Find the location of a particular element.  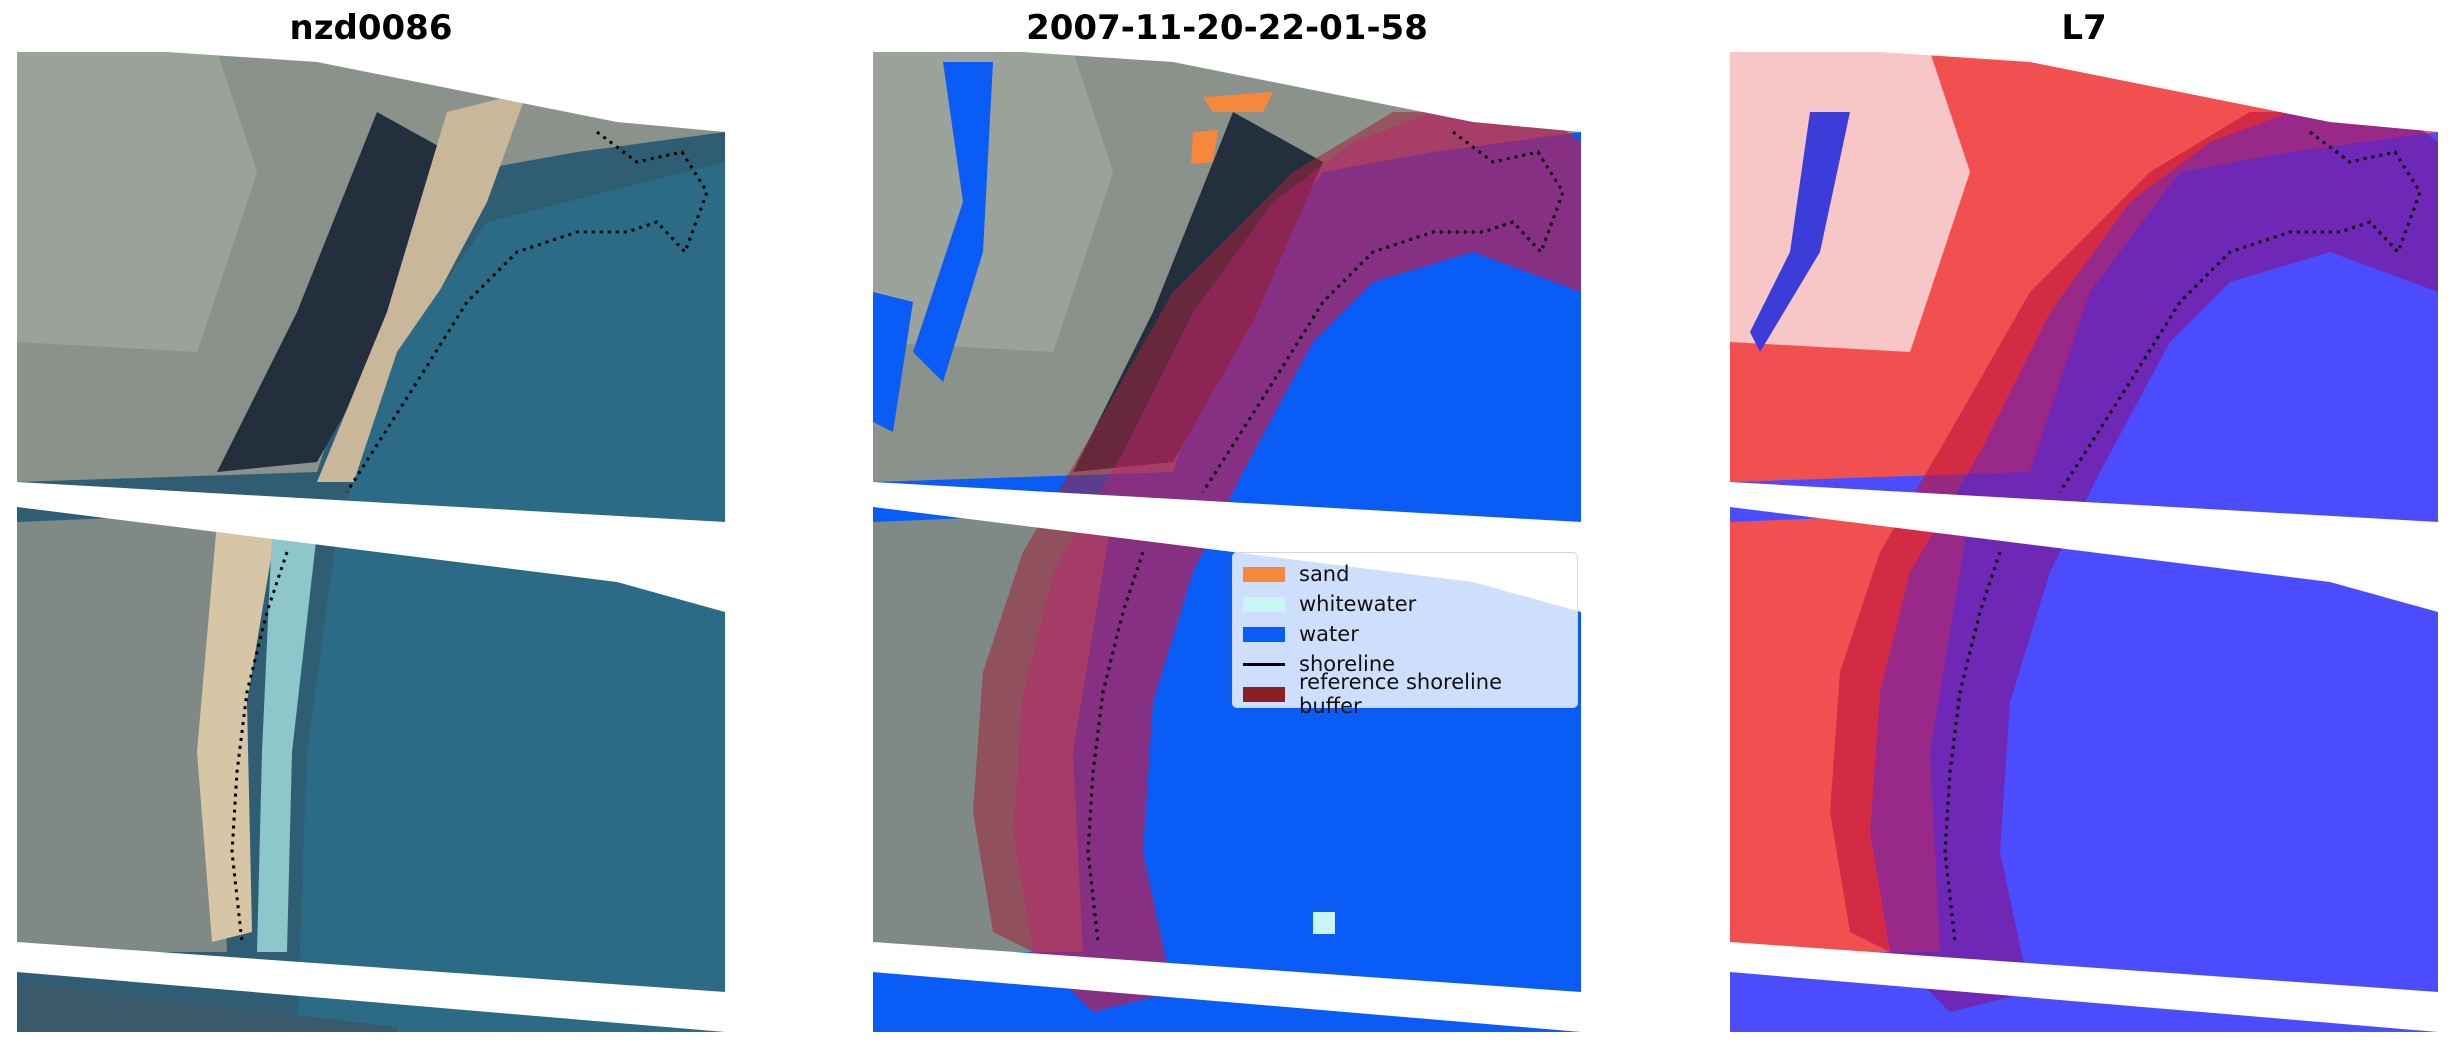

legend-item-buffer: reference shoreline buffer is located at coordinates (1405, 694).